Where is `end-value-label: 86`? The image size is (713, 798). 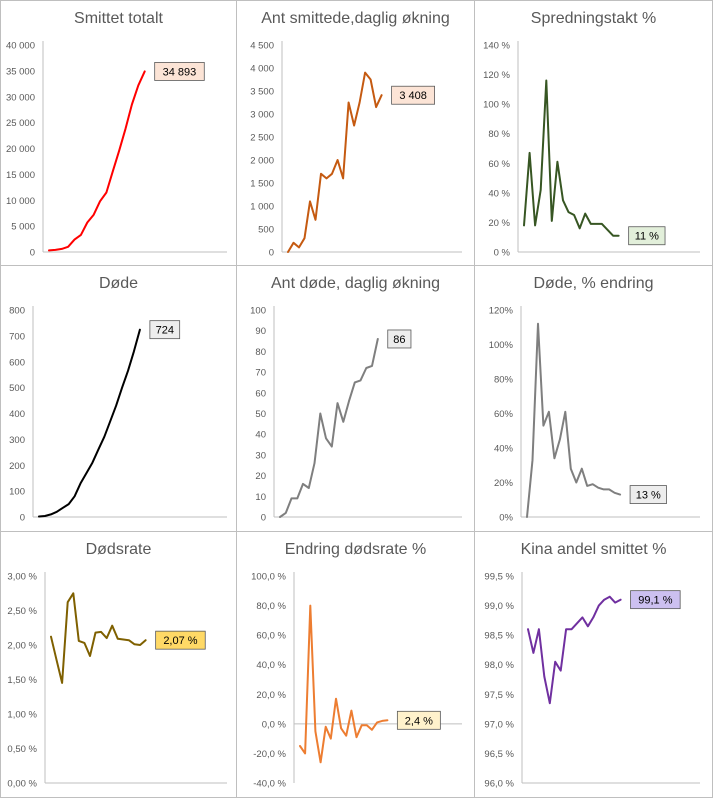 end-value-label: 86 is located at coordinates (399, 340).